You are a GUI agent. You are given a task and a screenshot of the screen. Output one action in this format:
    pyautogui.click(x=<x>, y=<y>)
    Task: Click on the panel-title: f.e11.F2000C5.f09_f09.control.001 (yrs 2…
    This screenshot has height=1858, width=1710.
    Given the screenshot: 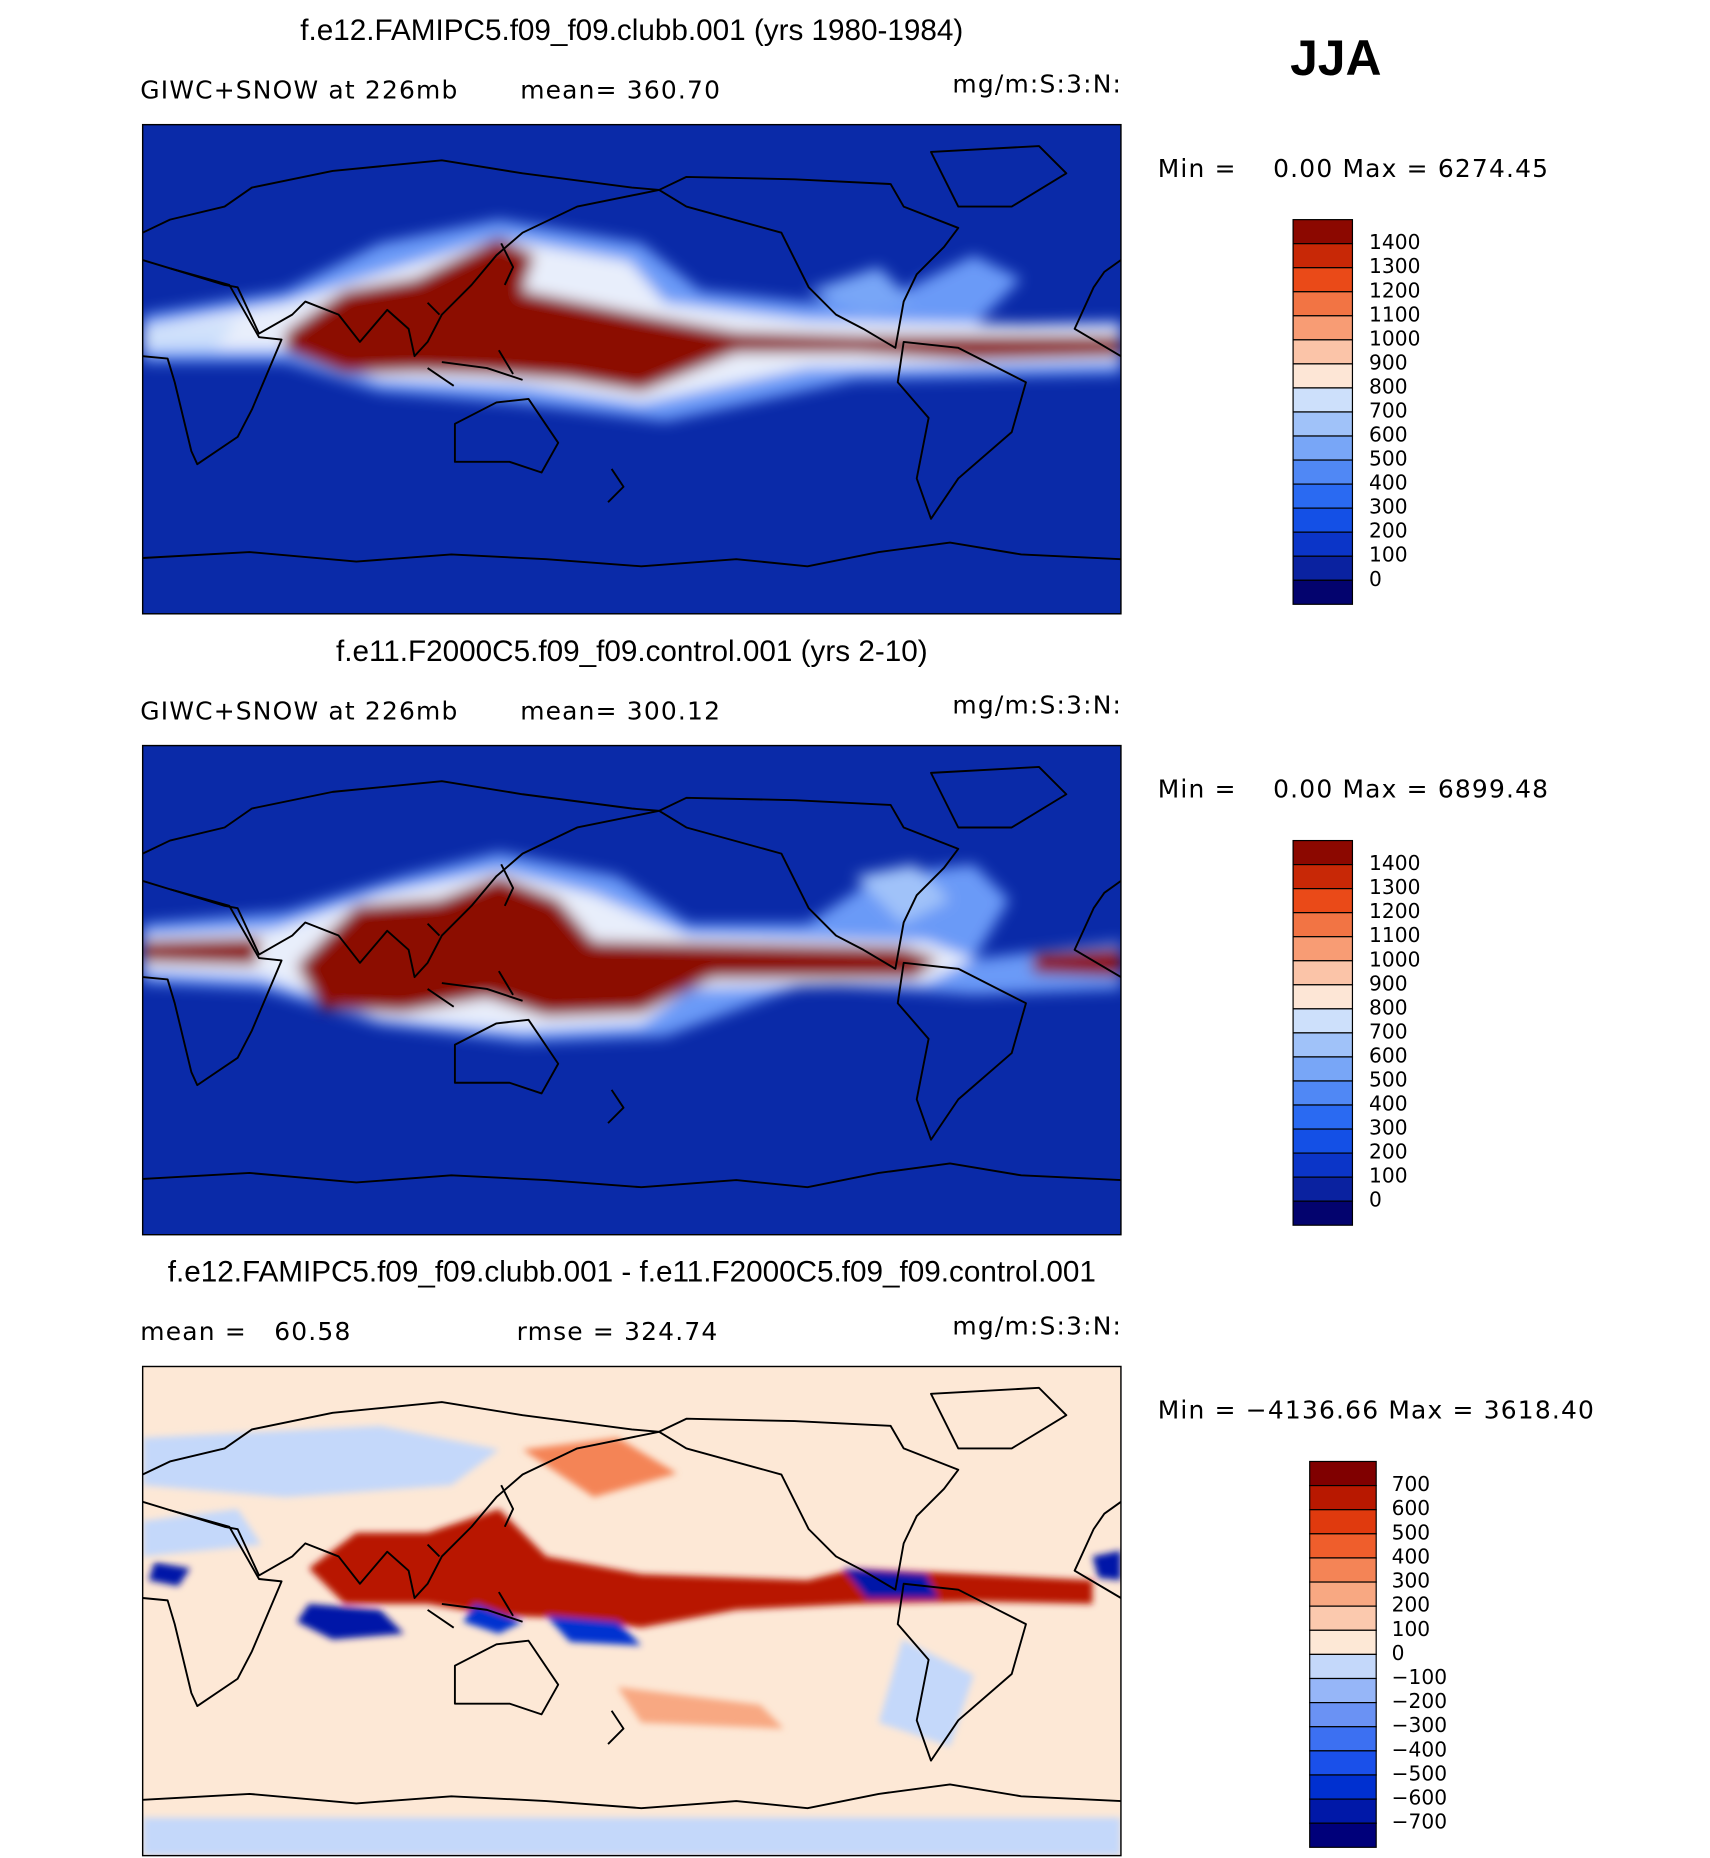 What is the action you would take?
    pyautogui.click(x=632, y=651)
    